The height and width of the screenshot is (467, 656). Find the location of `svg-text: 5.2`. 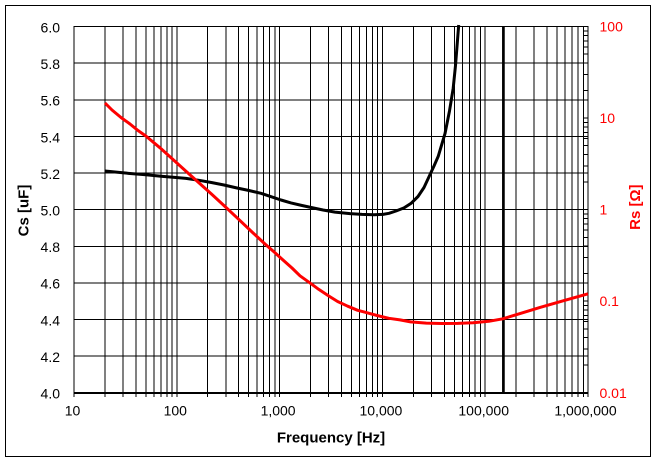

svg-text: 5.2 is located at coordinates (51, 174).